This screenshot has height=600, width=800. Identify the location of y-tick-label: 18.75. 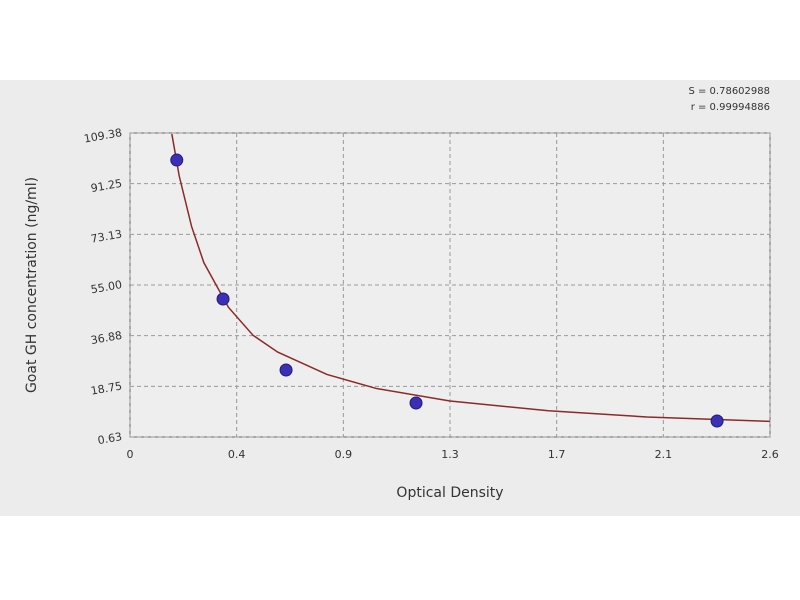
(106, 388).